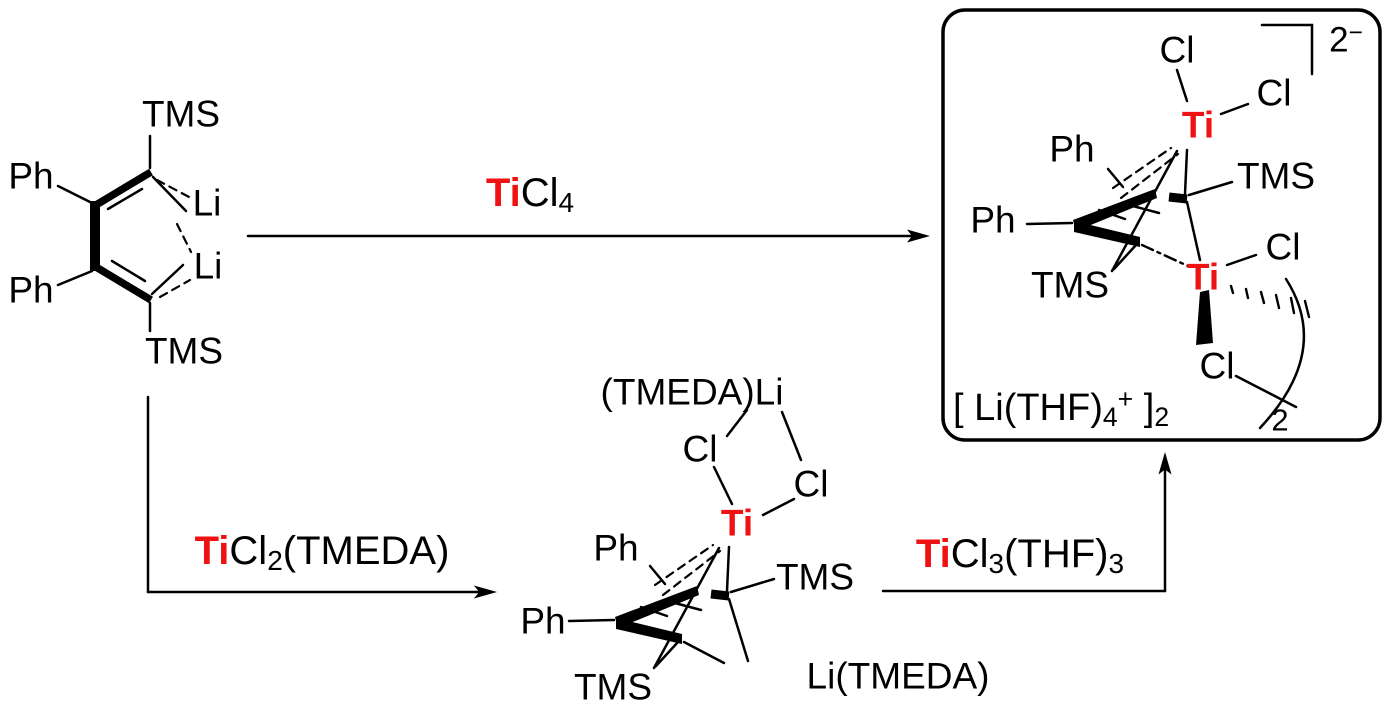 The height and width of the screenshot is (717, 1388). I want to click on arrow-ticl2tmeda, so click(321, 497).